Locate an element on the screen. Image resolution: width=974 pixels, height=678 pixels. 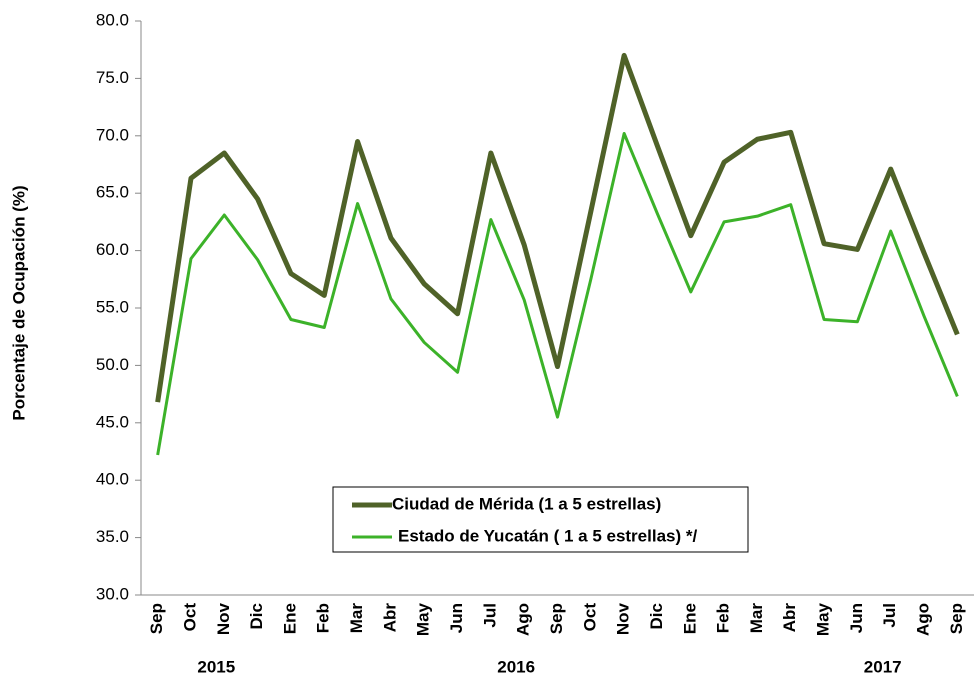
legend-box is located at coordinates (540, 519).